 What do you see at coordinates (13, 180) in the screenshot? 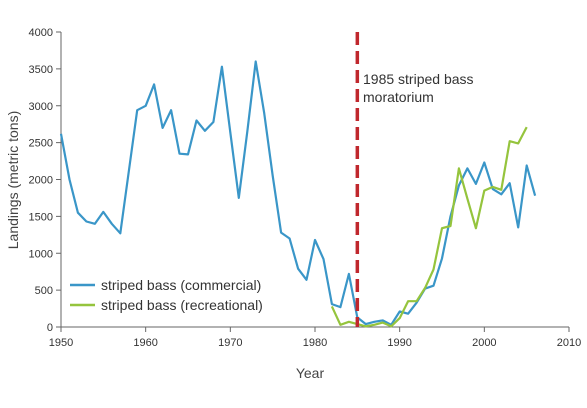
I see `y-axis-title: Landings (metric tons)` at bounding box center [13, 180].